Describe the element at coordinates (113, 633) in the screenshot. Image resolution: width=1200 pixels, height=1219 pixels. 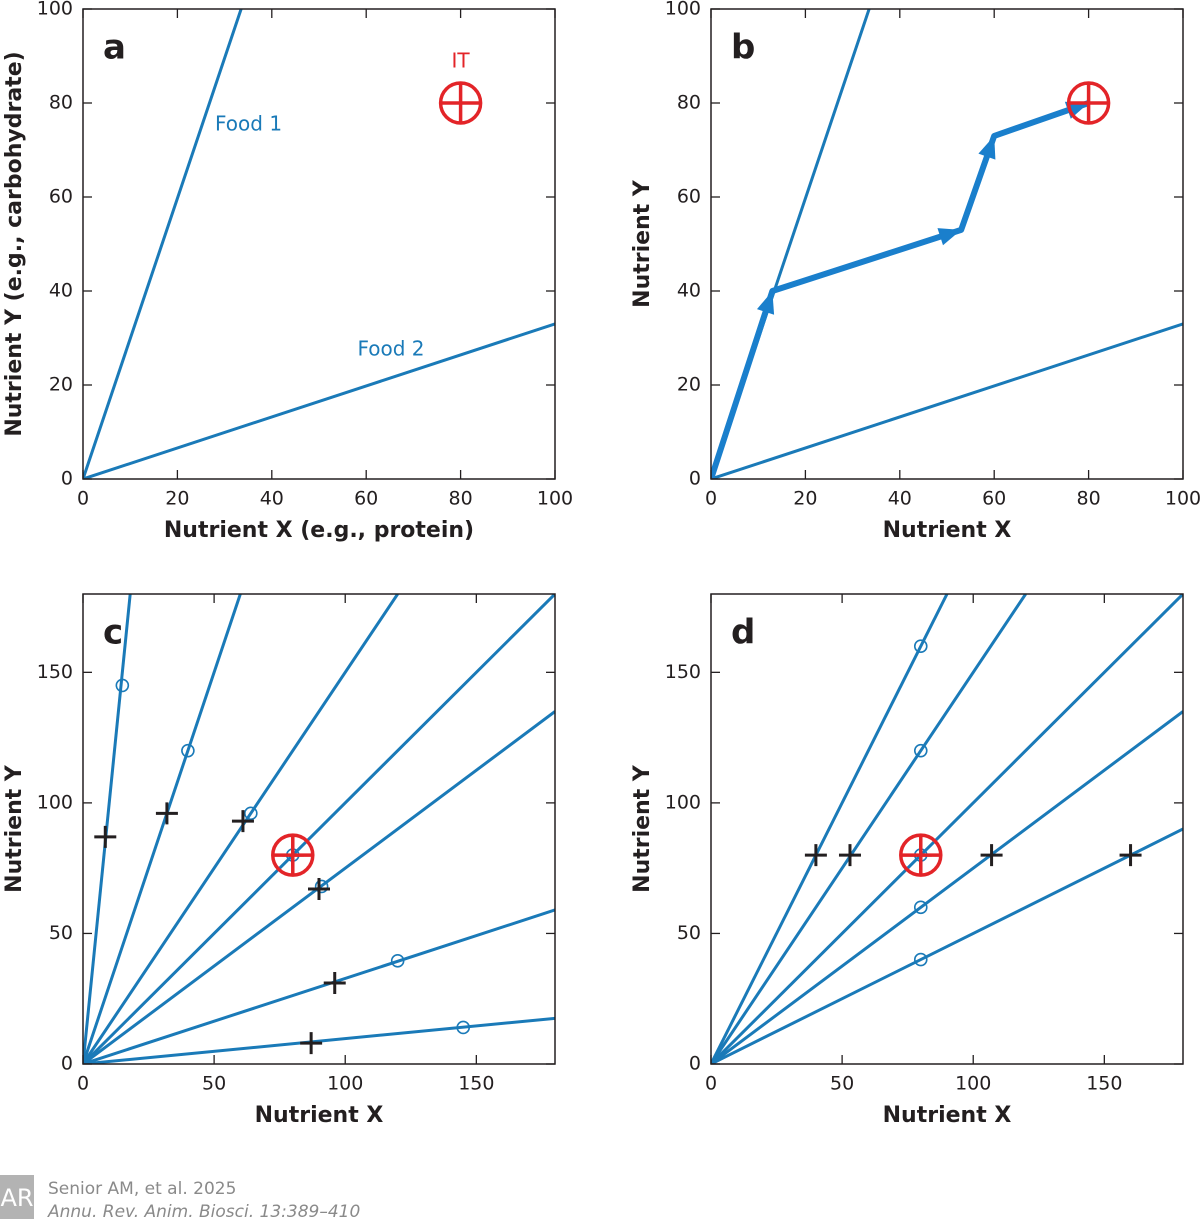
I see `panel-label: c` at that location.